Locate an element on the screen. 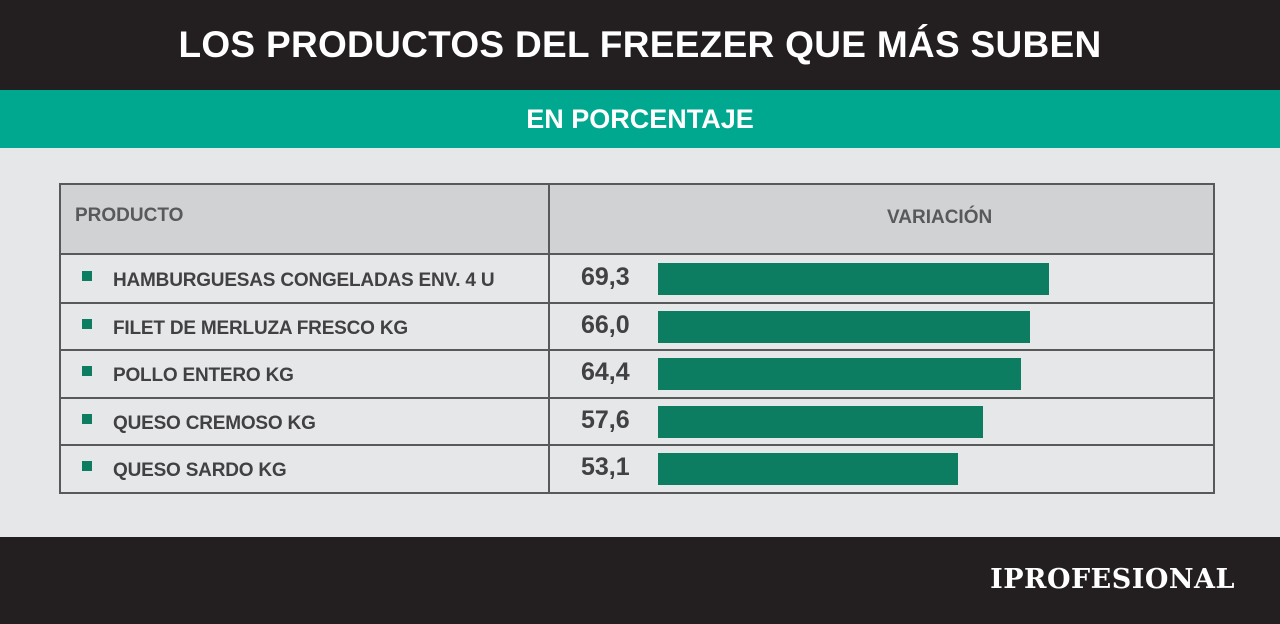 The image size is (1280, 624). chart-subtitle: EN PORCENTAJE is located at coordinates (640, 118).